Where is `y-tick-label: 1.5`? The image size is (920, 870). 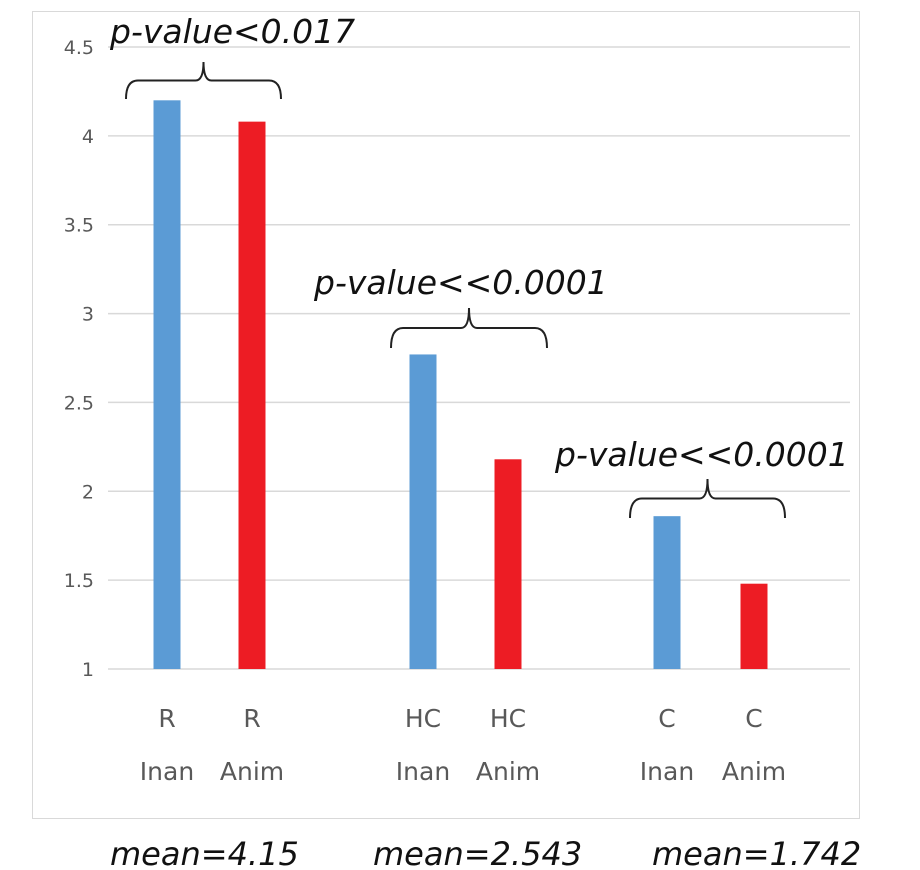 y-tick-label: 1.5 is located at coordinates (79, 581).